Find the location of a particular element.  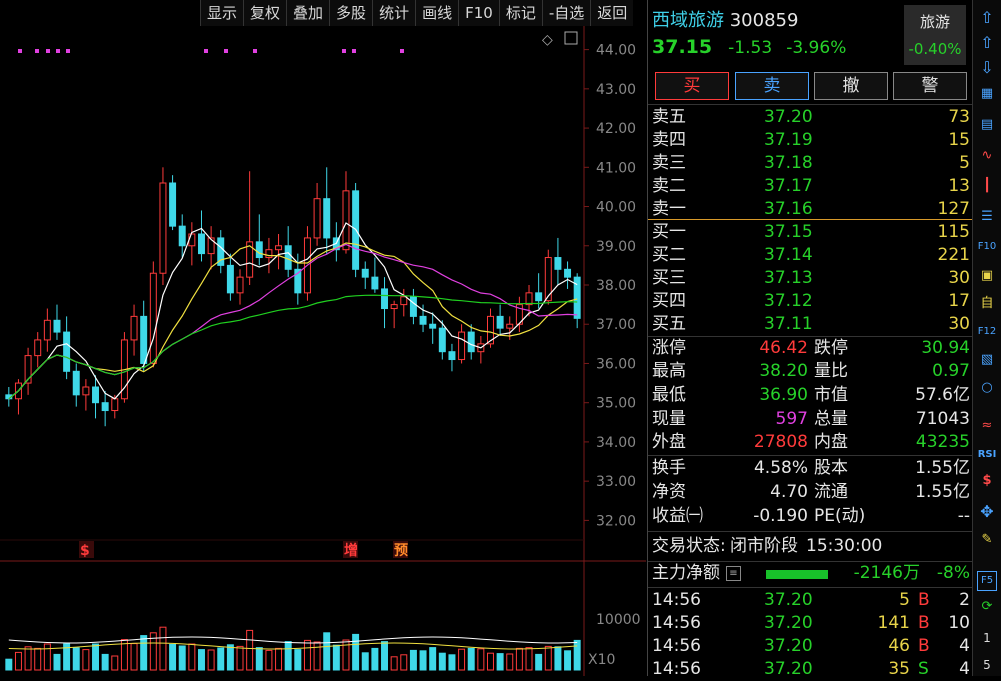

stats-row-eps: 收益㈠ -0.190 PE(动) -- is located at coordinates (810, 516).